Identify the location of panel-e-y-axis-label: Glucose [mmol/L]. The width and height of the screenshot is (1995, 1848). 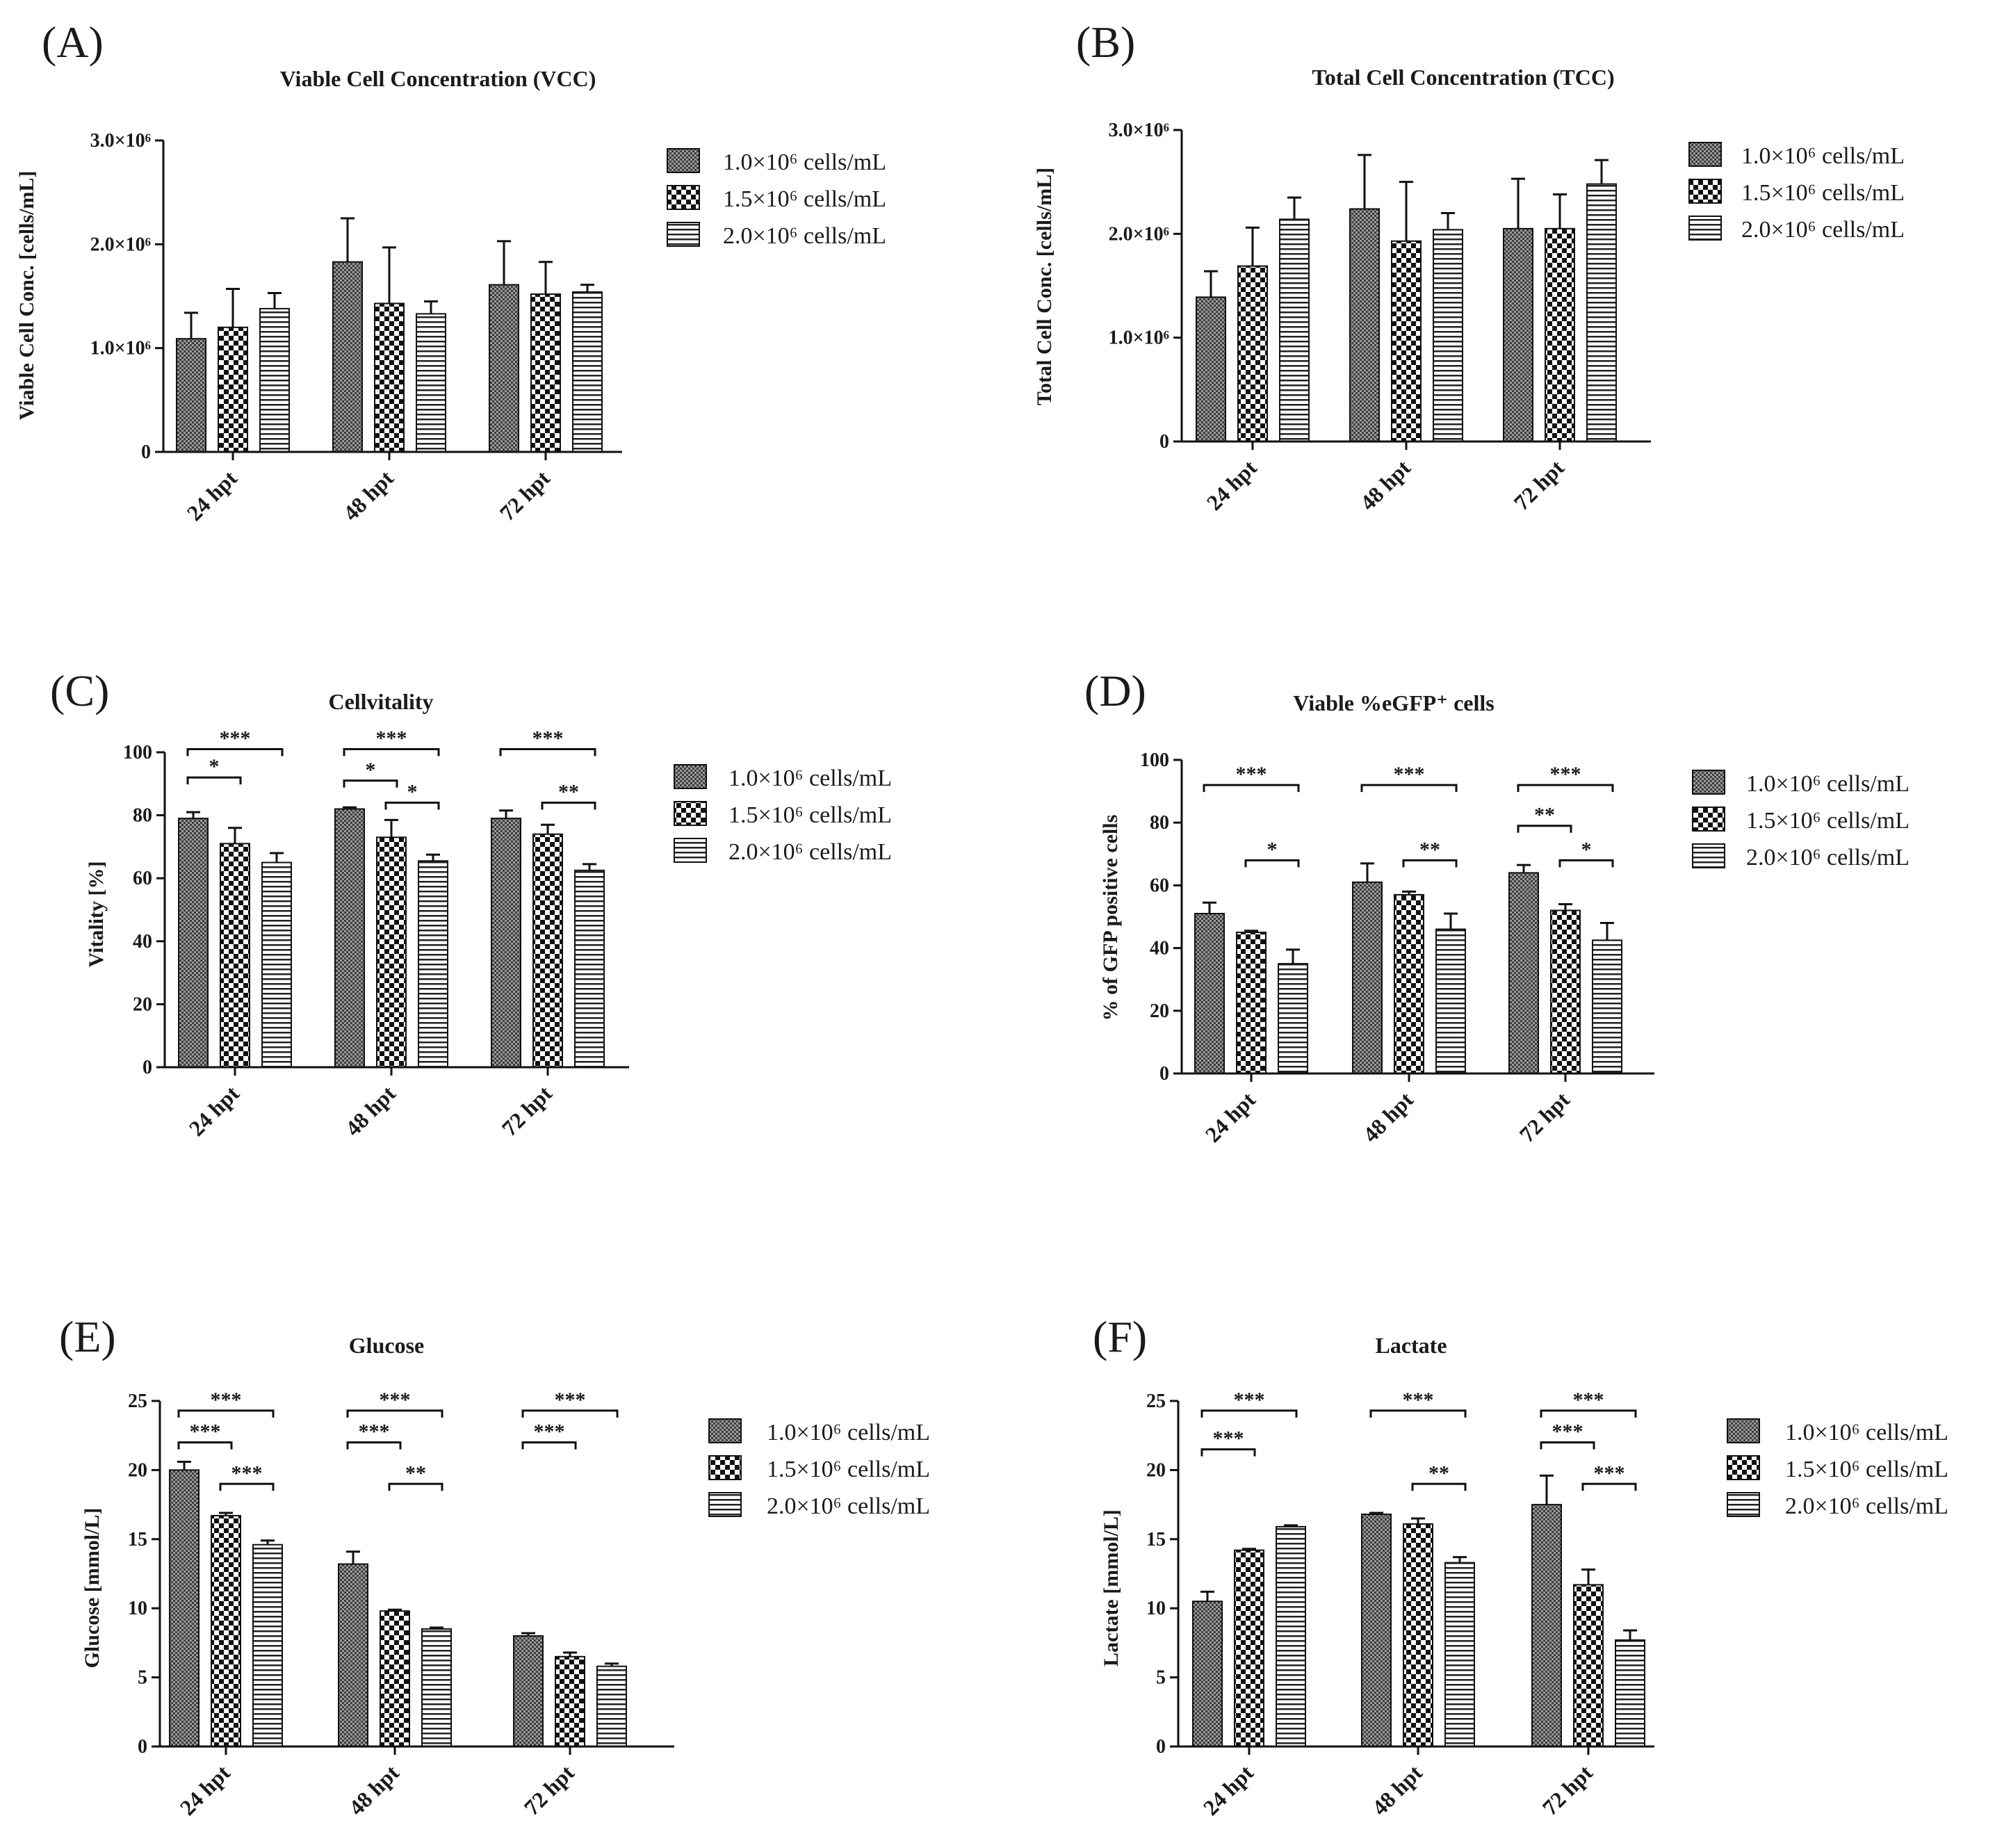
(92, 1588).